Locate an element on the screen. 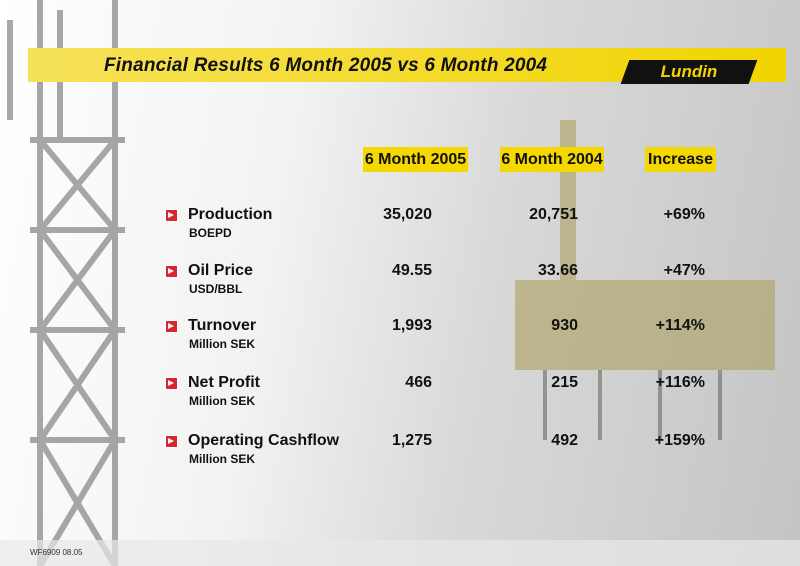 The image size is (800, 566). value-cell: 1,275 is located at coordinates (411, 440).